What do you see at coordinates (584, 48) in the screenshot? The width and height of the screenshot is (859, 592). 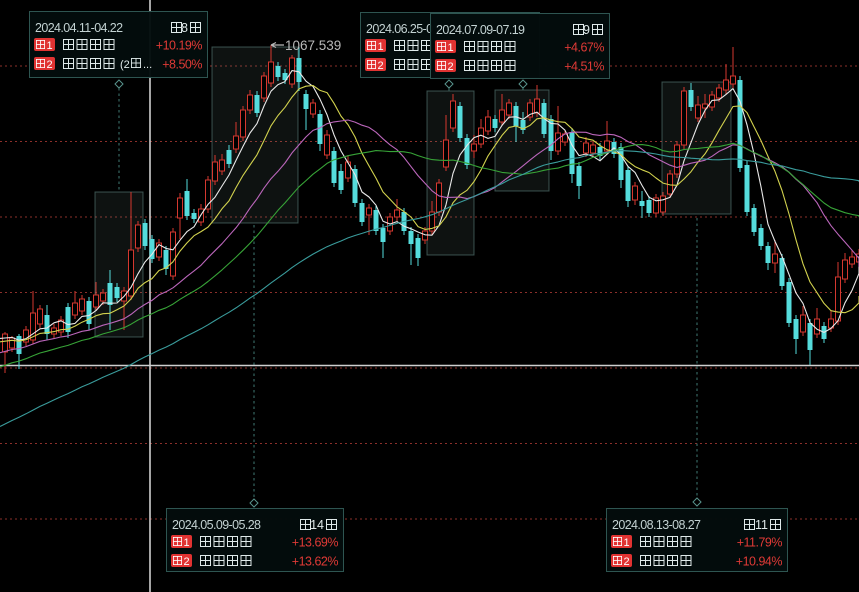 I see `svg-text: +4.67%` at bounding box center [584, 48].